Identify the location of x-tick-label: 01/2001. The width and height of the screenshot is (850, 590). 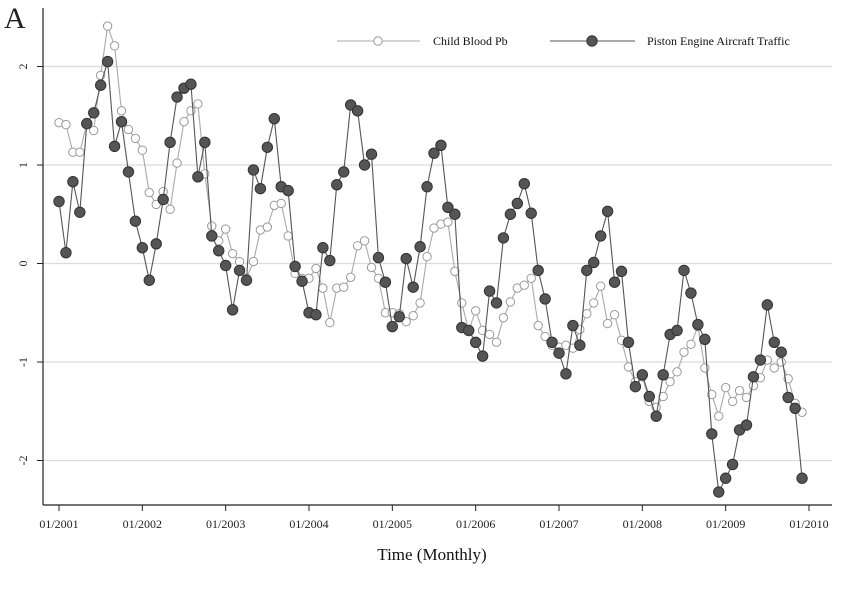
(58, 524).